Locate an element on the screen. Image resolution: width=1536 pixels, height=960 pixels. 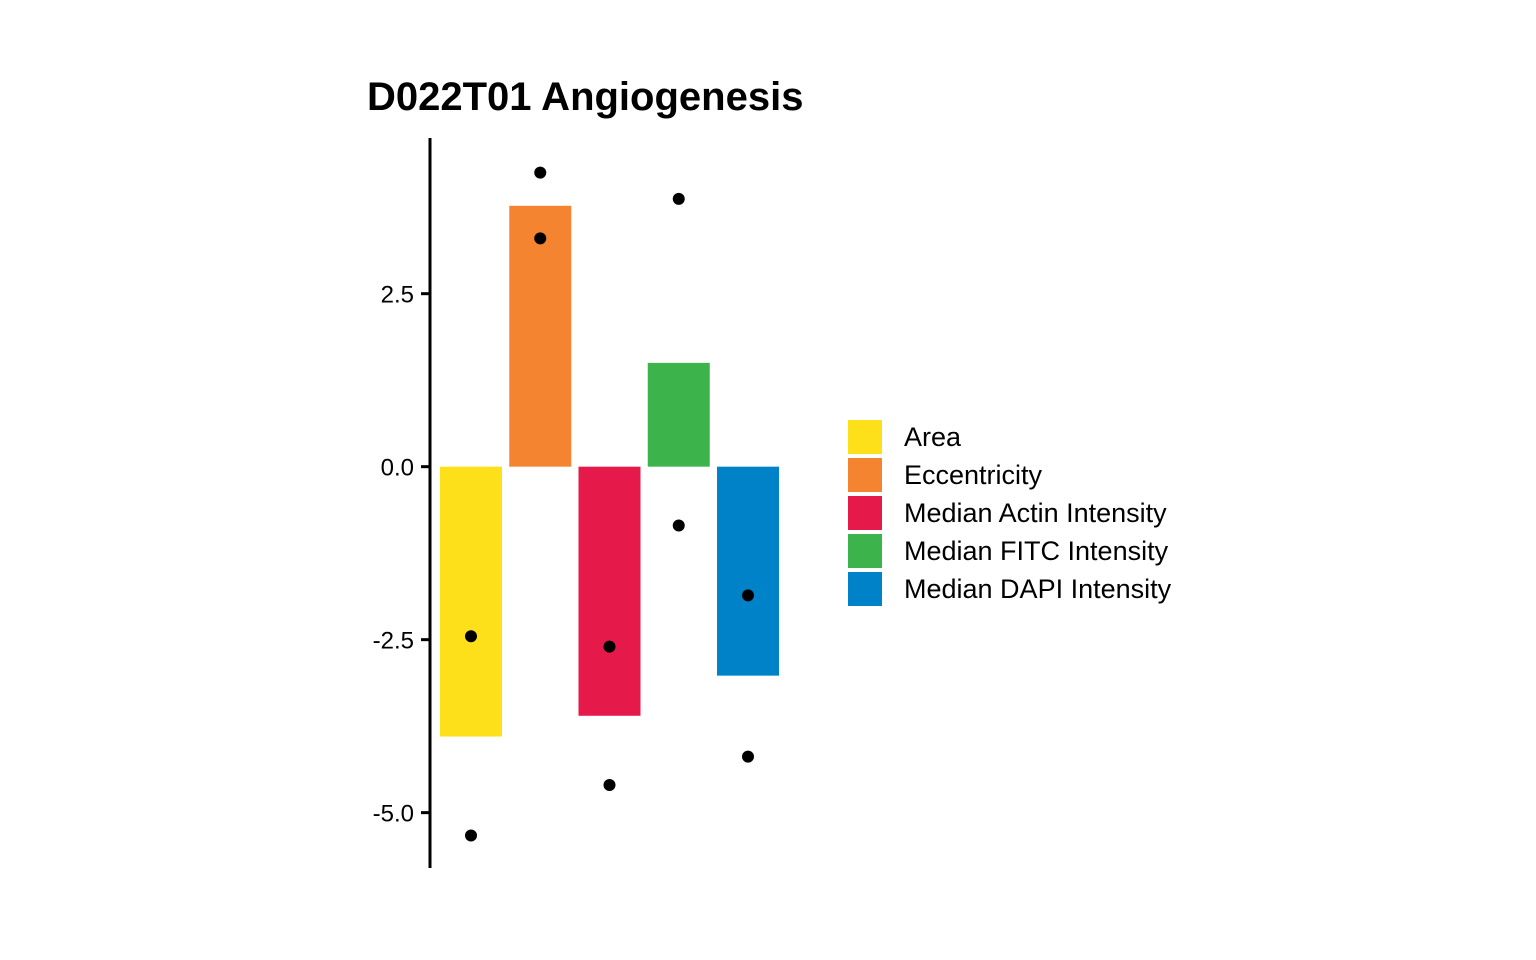
legend-label-2: Eccentricity is located at coordinates (973, 475).